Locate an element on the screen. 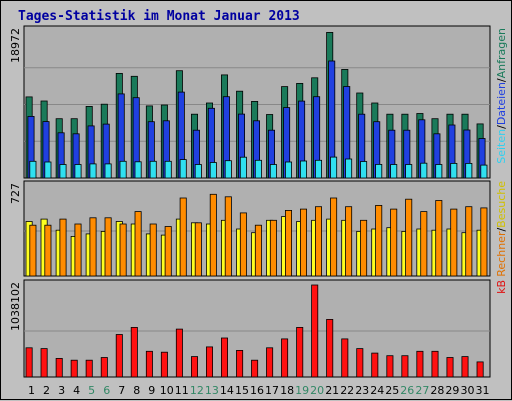 The width and height of the screenshot is (512, 401). chart-title: Tages-Statistik im Monat Januar 2013 is located at coordinates (159, 16).